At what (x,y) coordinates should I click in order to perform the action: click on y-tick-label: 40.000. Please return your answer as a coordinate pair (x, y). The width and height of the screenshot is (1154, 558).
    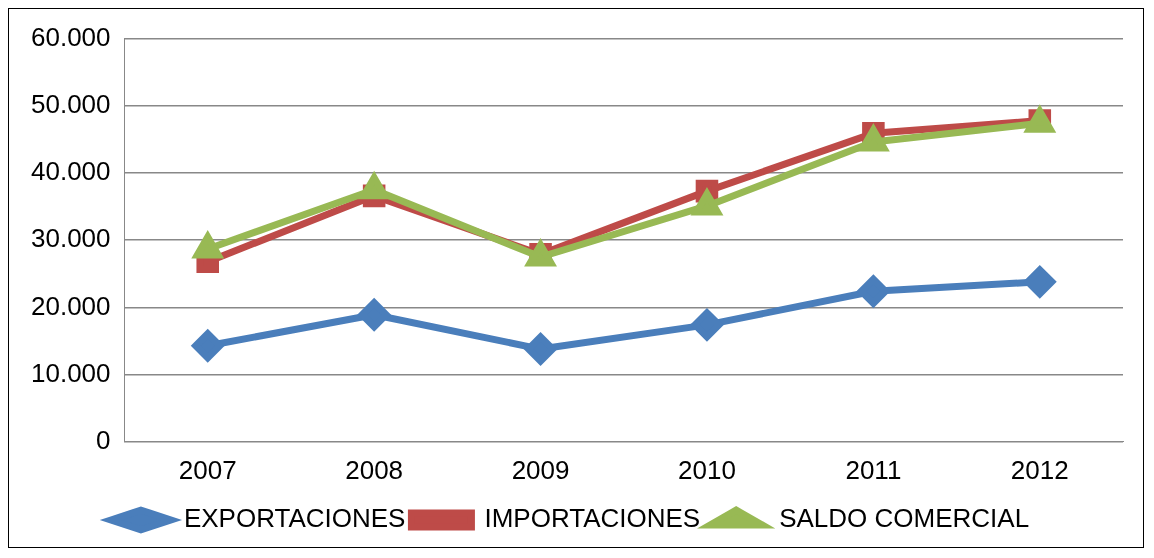
    Looking at the image, I should click on (70, 171).